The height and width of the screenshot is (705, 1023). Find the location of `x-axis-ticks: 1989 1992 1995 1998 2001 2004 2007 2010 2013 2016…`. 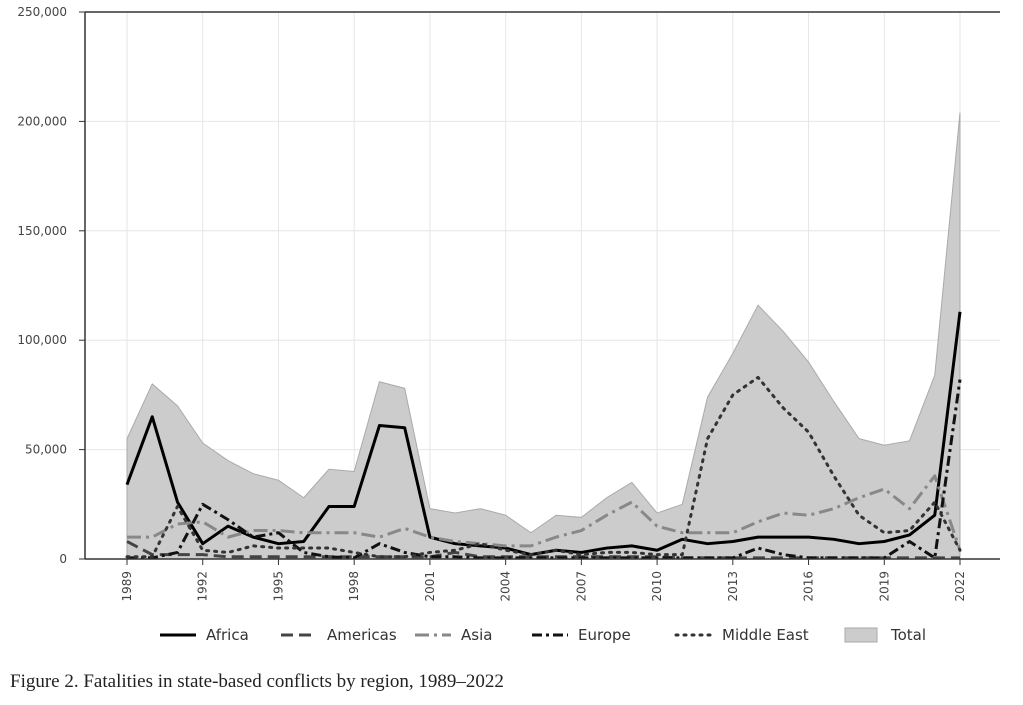

x-axis-ticks: 1989 1992 1995 1998 2001 2004 2007 2010 2013 2016… is located at coordinates (543, 580).